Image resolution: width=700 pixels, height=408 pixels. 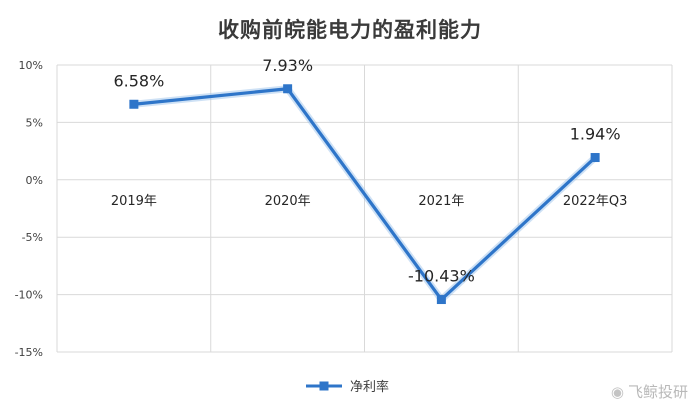 What do you see at coordinates (369, 387) in the screenshot?
I see `legend-label: 净利率` at bounding box center [369, 387].